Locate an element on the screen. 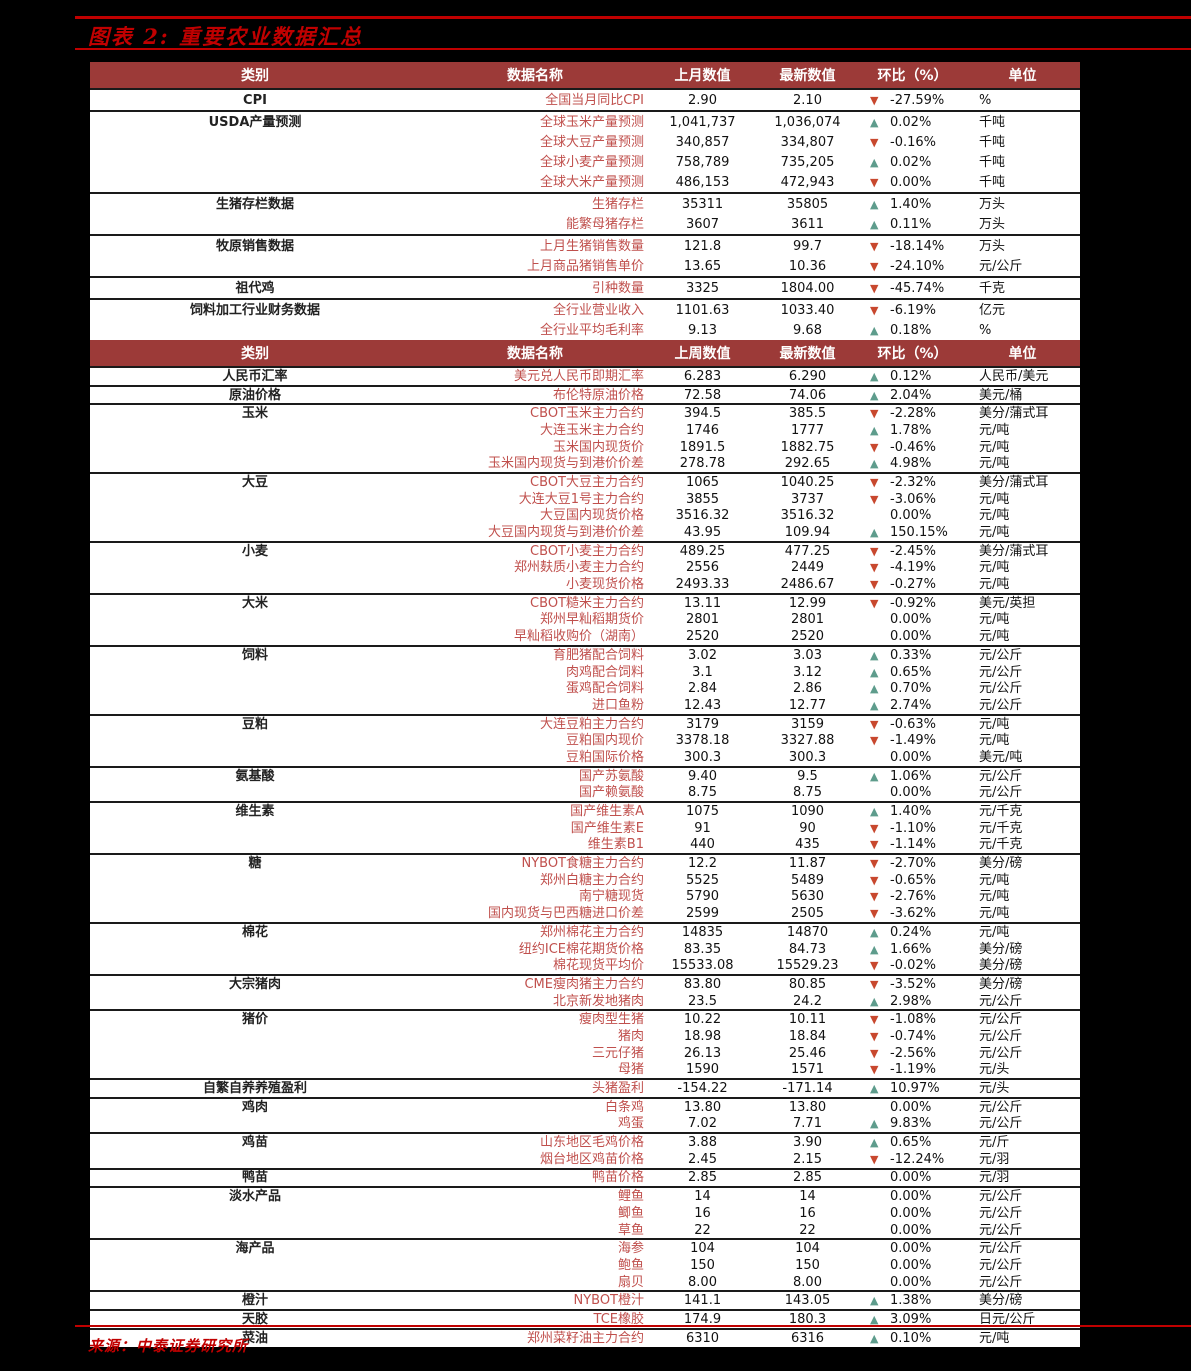  cell-data-name: 大连大豆1号主力合约 is located at coordinates (581, 499).